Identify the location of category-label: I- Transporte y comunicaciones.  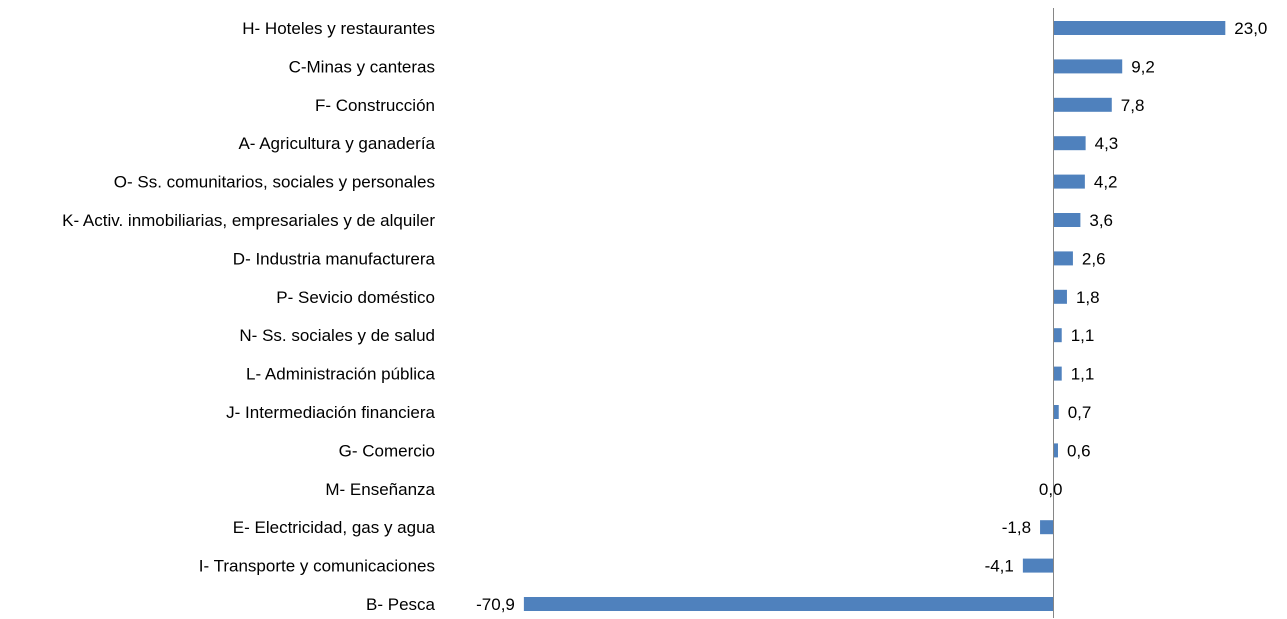
(317, 566).